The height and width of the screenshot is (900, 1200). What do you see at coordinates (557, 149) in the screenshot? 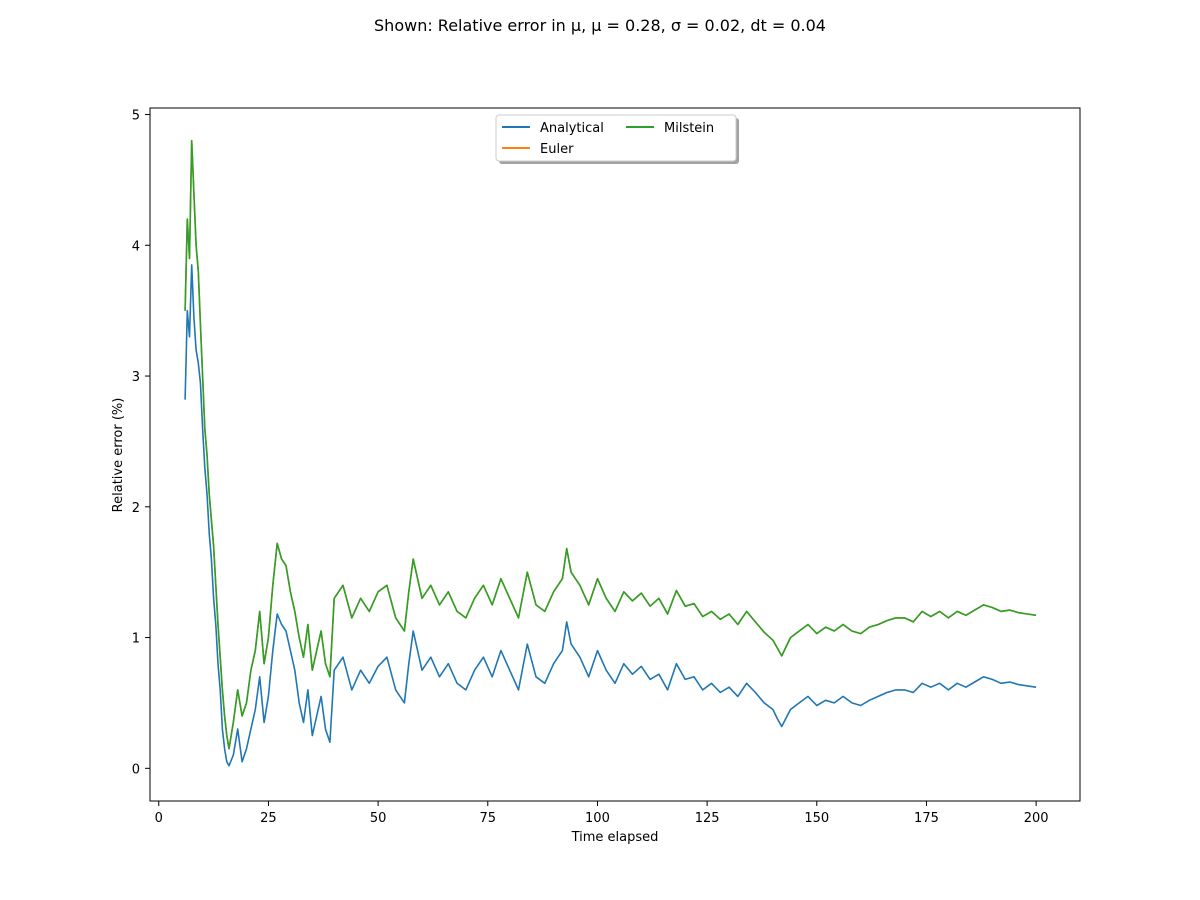
I see `legend-label-euler: Euler` at bounding box center [557, 149].